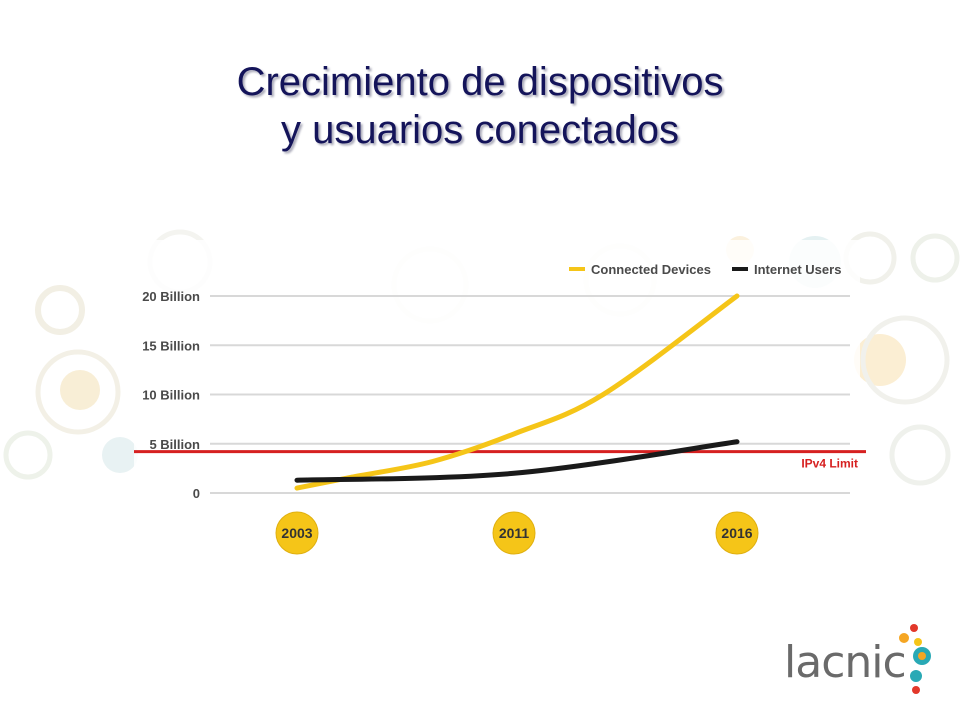 This screenshot has height=720, width=960. I want to click on lacnic-logo: lacnic, so click(865, 663).